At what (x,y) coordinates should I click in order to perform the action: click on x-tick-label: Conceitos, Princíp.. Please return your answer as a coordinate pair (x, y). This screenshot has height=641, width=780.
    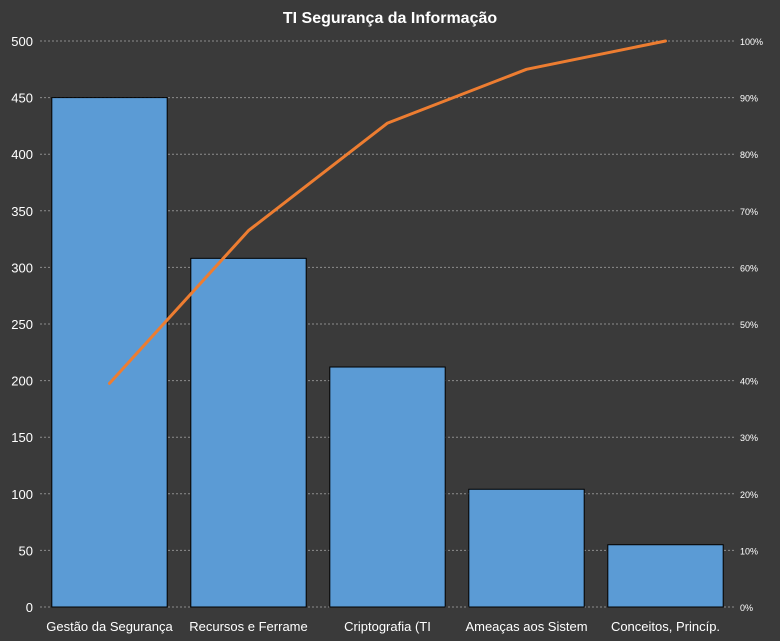
    Looking at the image, I should click on (665, 626).